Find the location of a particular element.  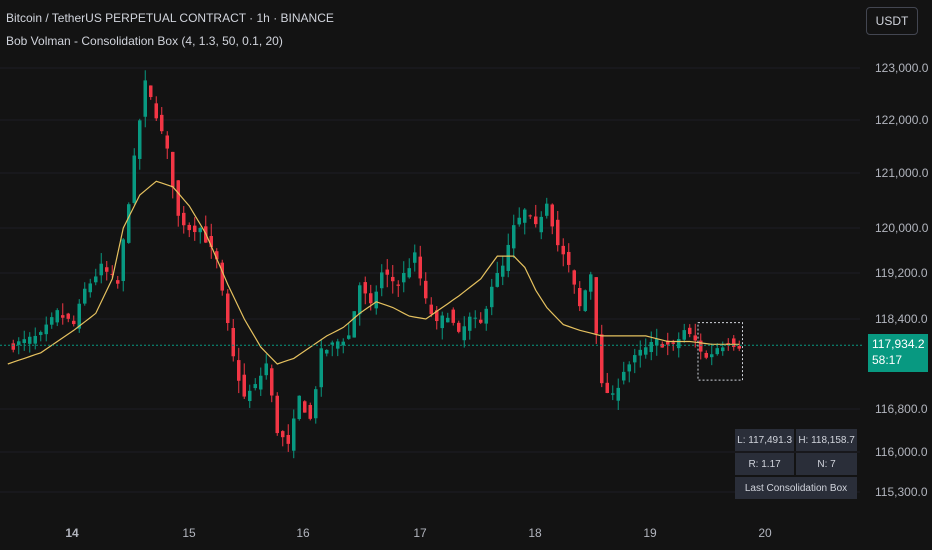

box-low-cell: L: 117,491.3 is located at coordinates (765, 440).